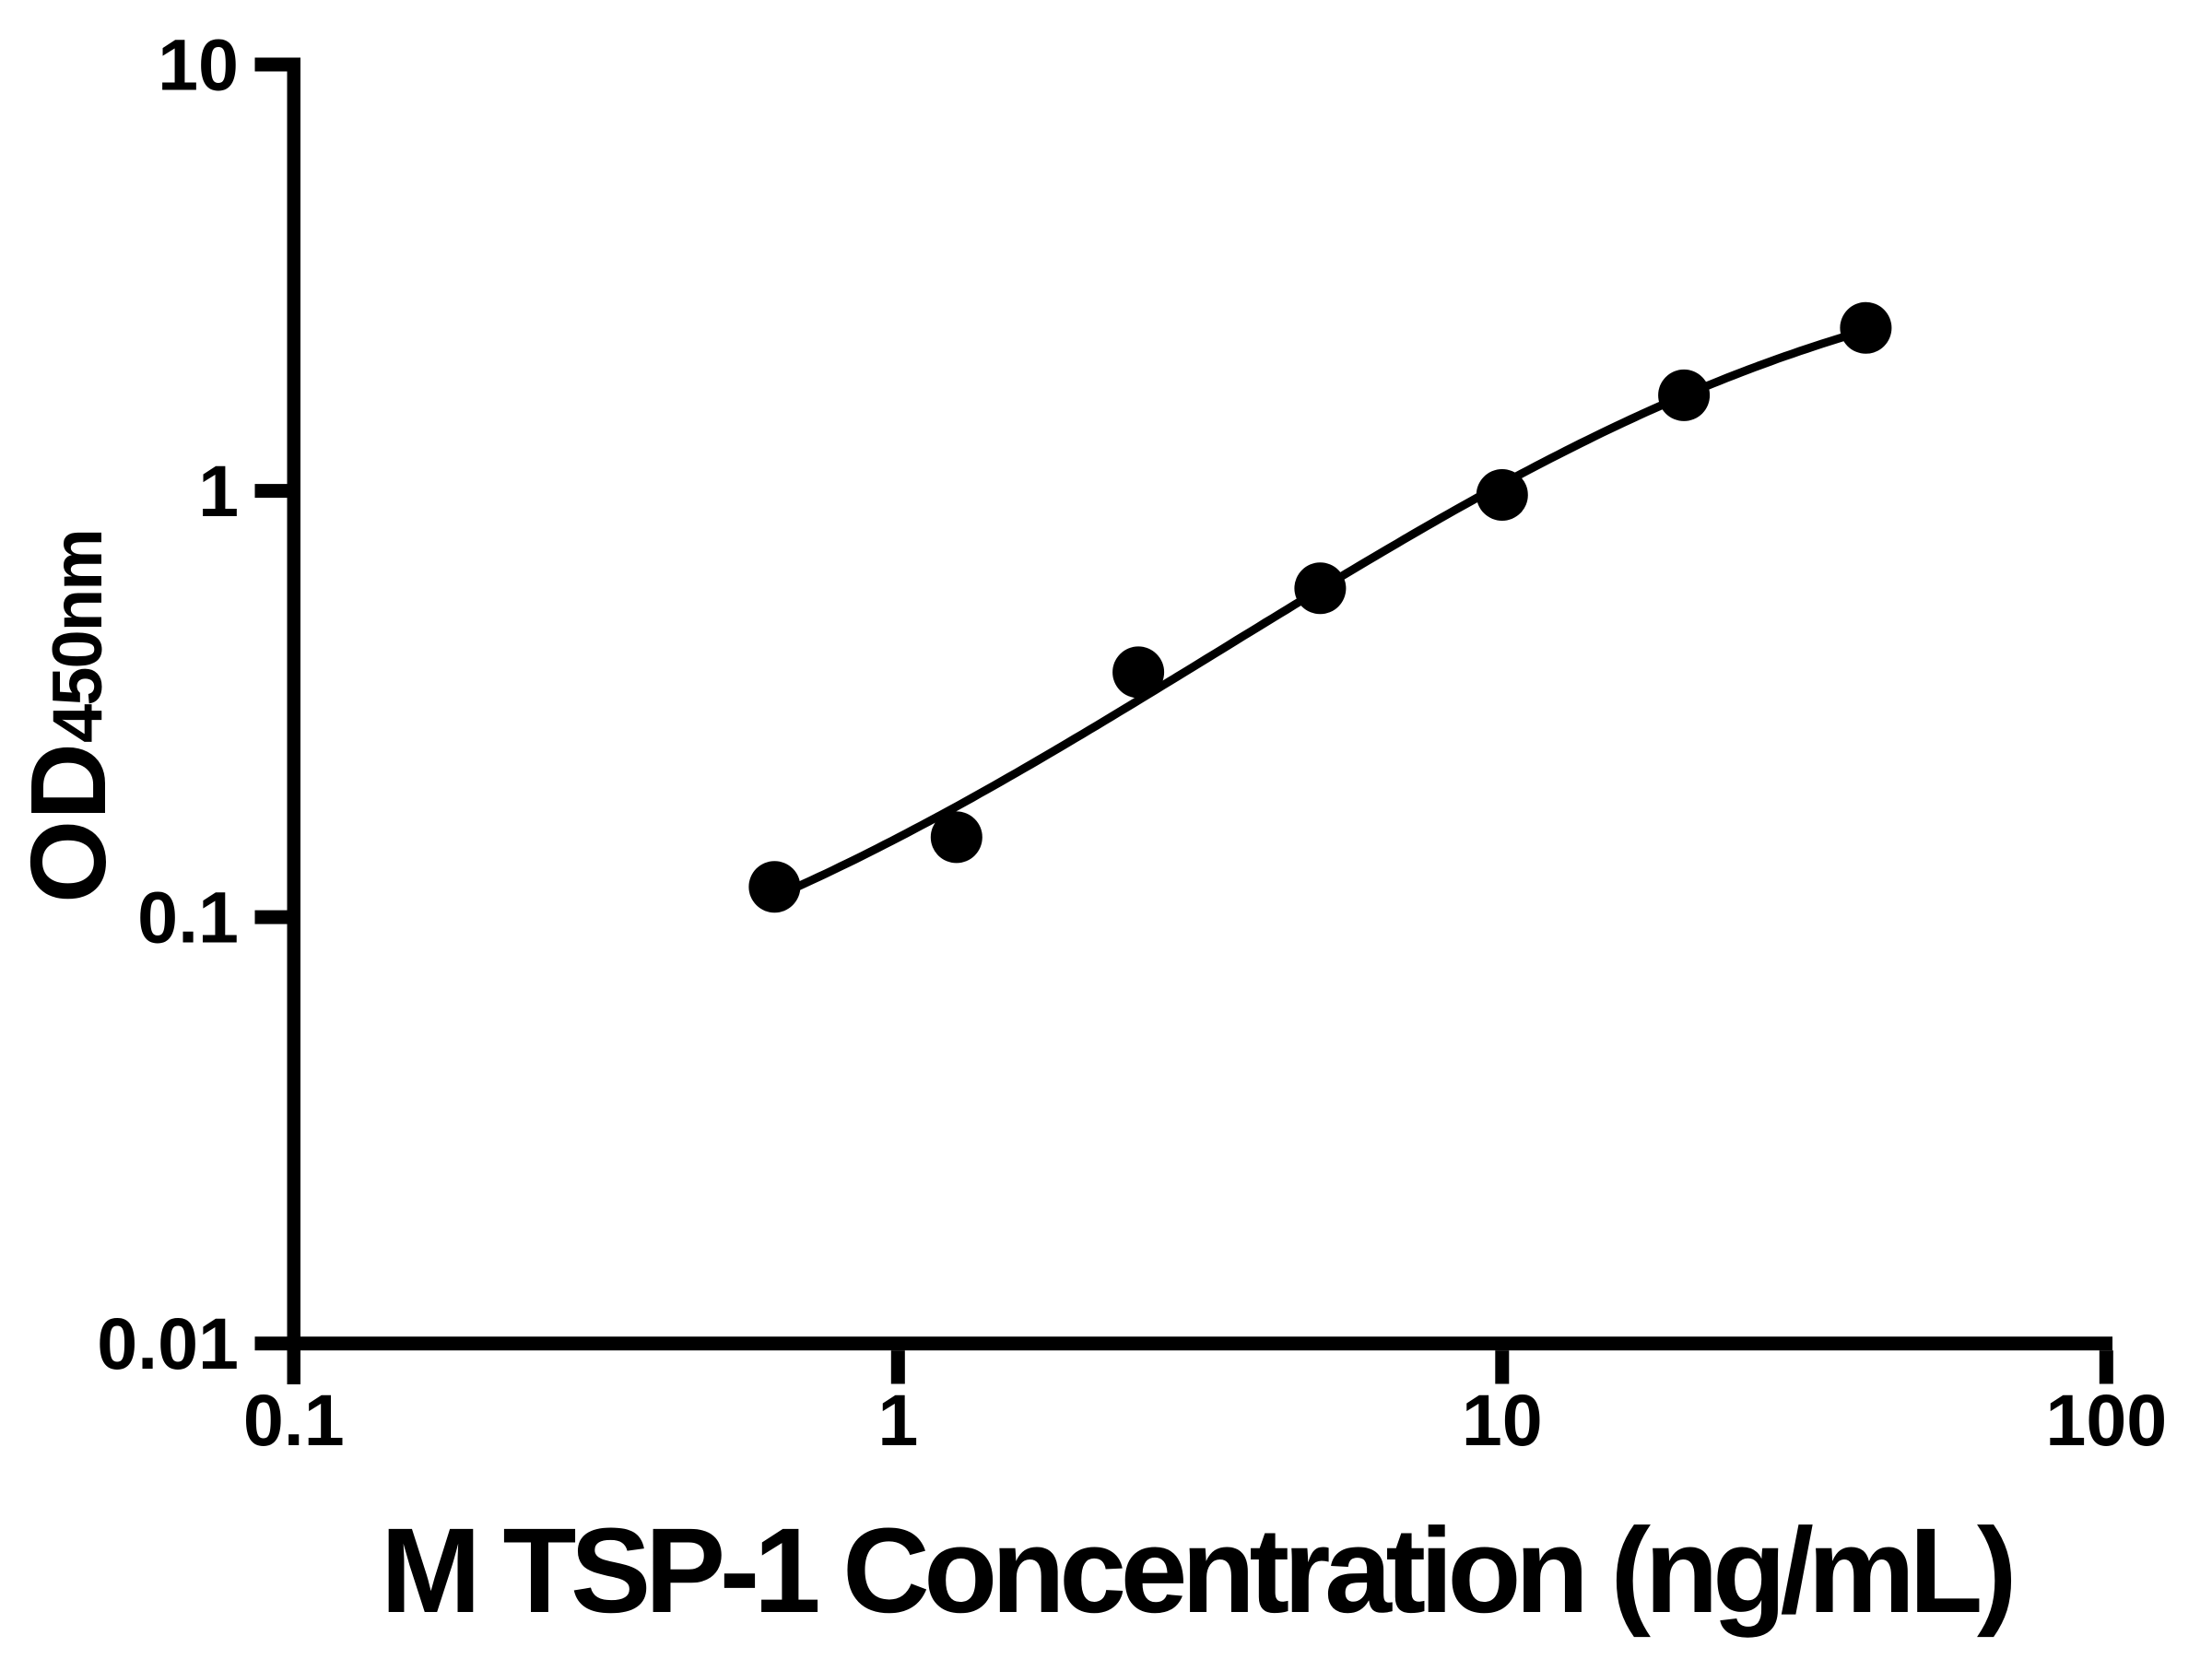  I want to click on svg-text: 100, so click(2106, 1420).